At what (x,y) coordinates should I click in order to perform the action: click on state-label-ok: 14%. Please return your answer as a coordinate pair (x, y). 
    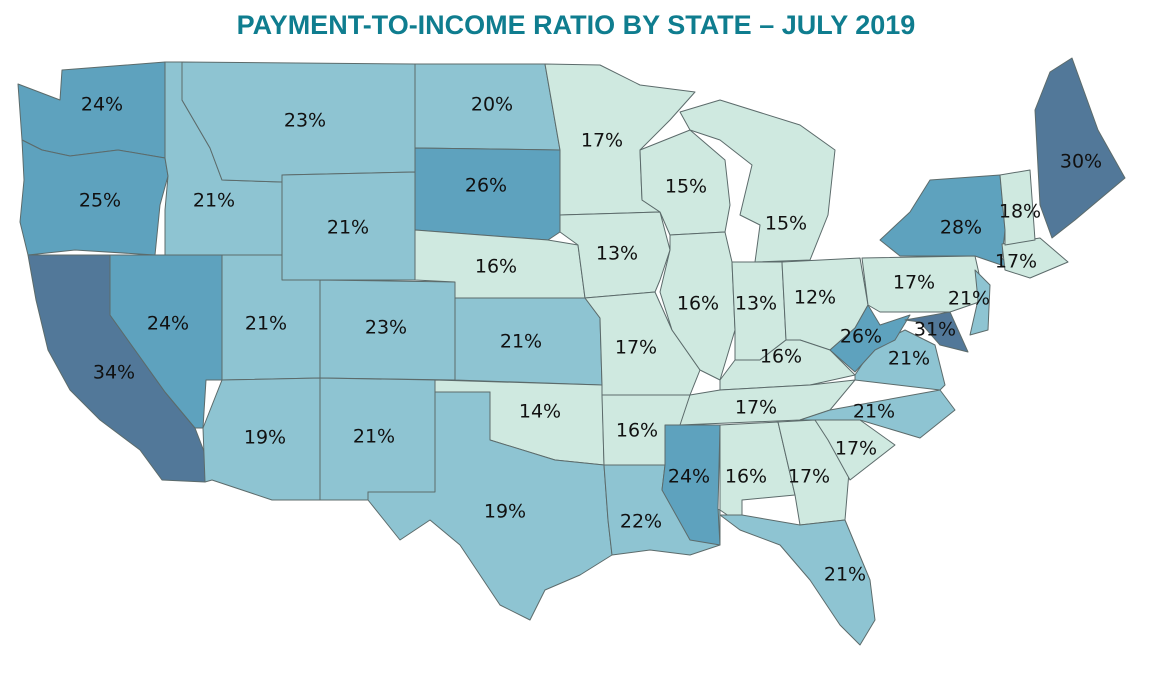
    Looking at the image, I should click on (540, 412).